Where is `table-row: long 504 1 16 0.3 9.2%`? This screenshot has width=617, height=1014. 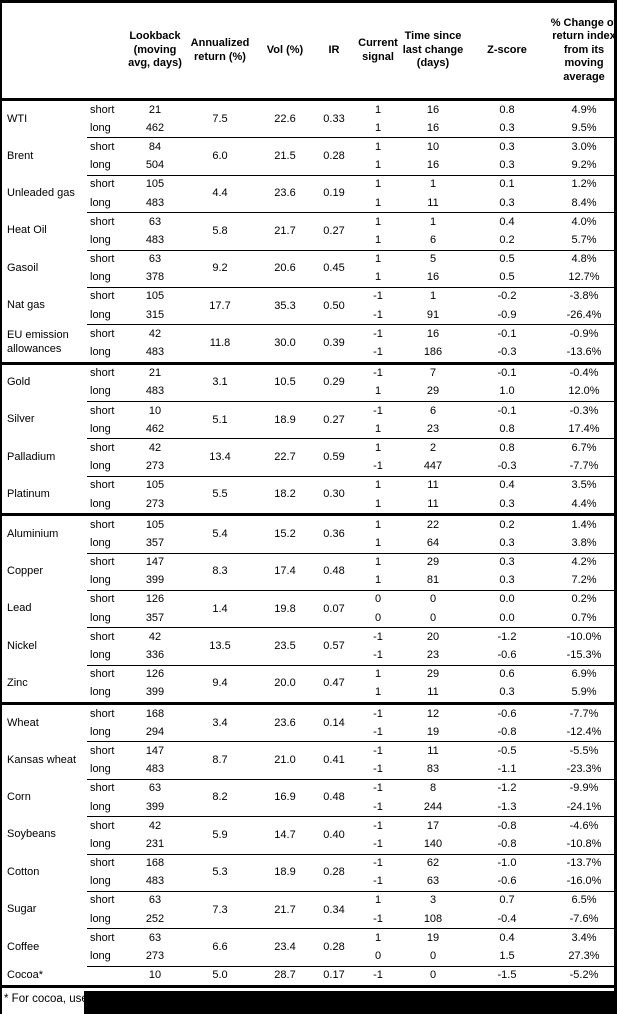 table-row: long 504 1 16 0.3 9.2% is located at coordinates (309, 166).